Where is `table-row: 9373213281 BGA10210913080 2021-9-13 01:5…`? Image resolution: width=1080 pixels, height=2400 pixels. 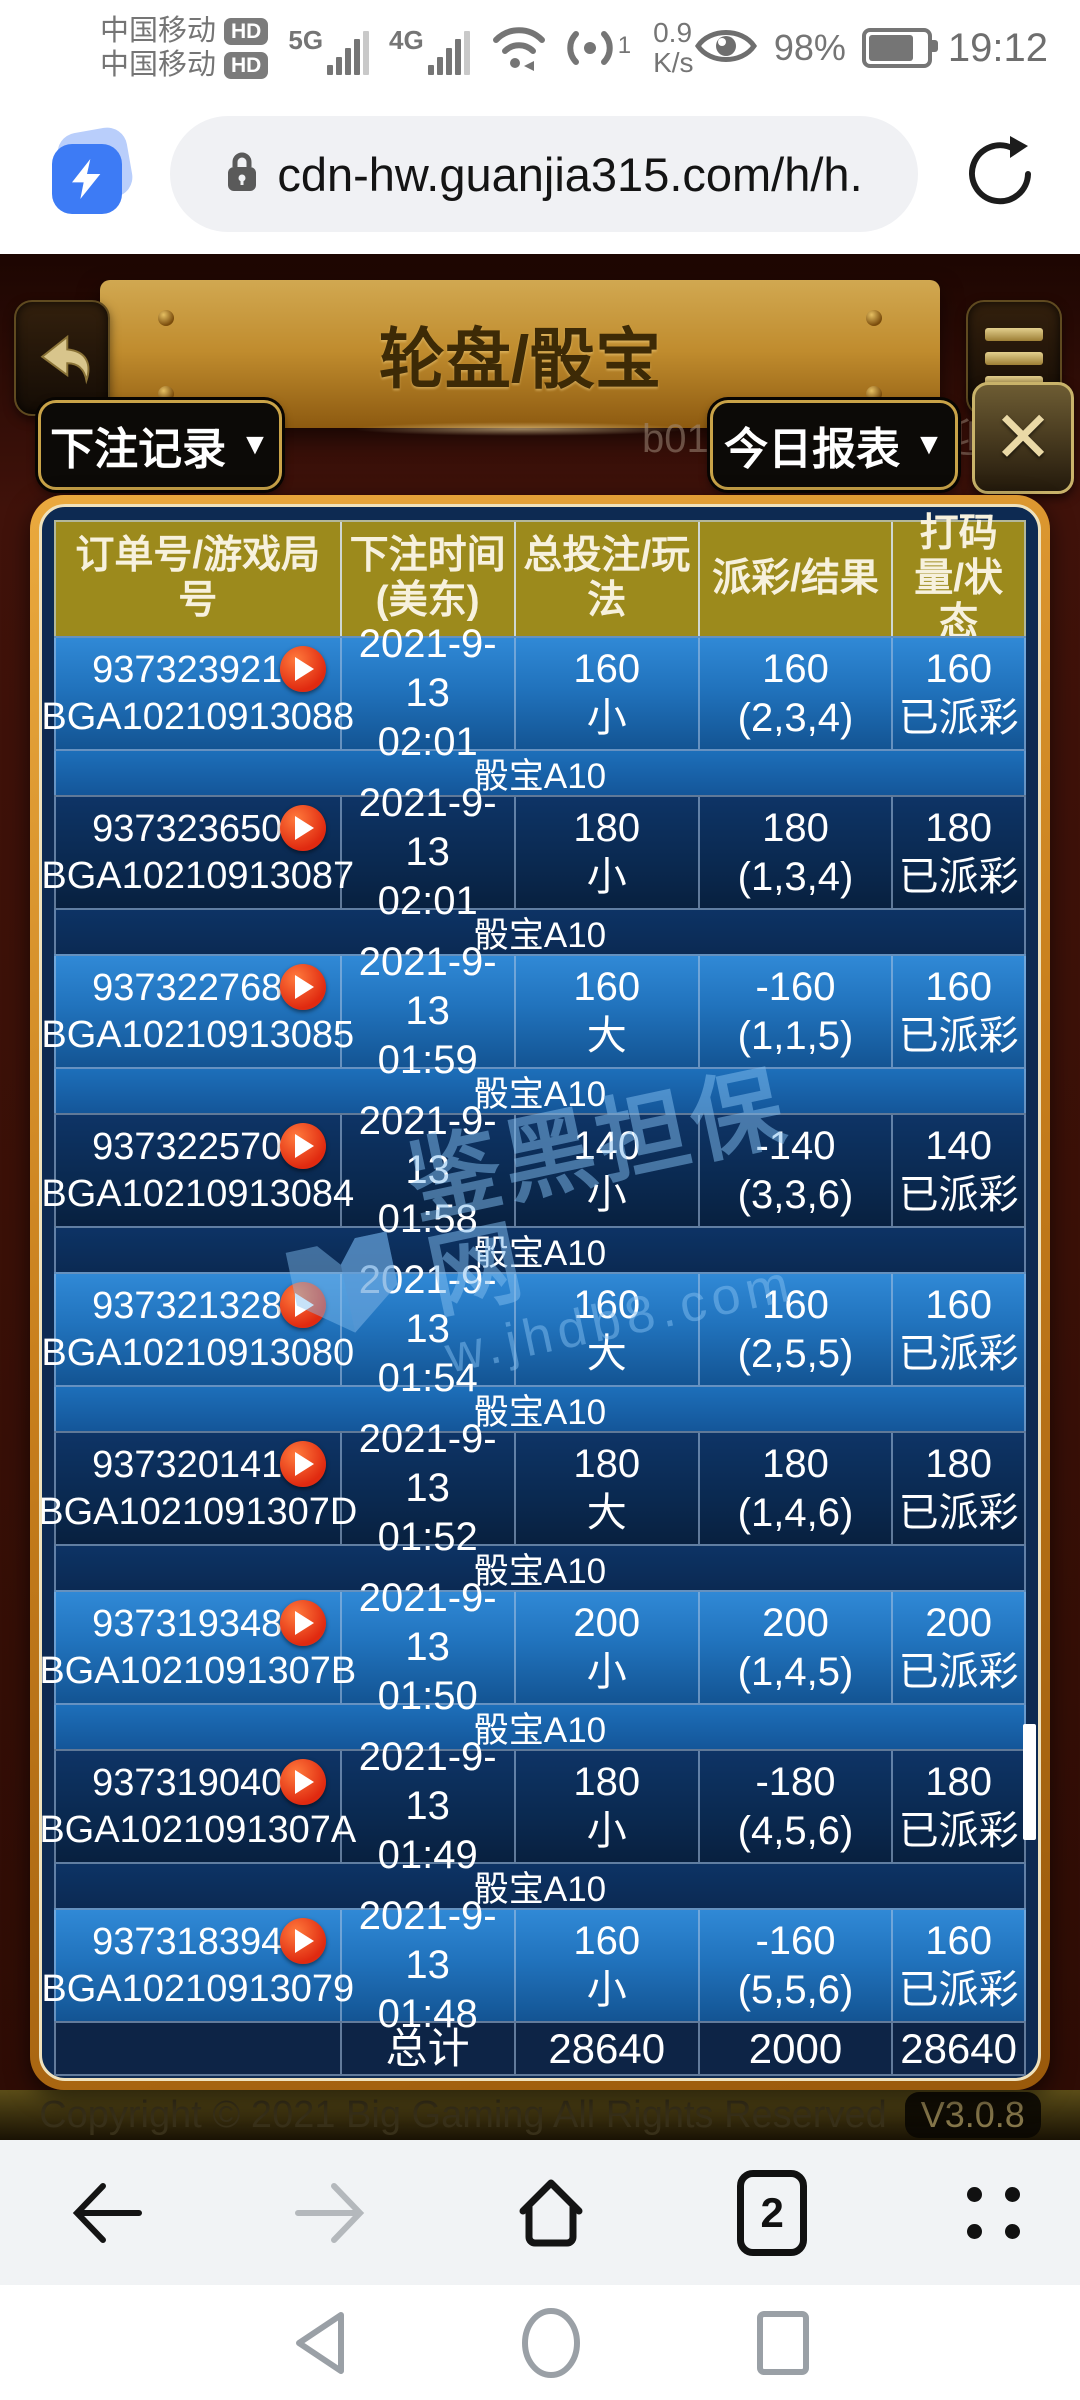 table-row: 9373213281 BGA10210913080 2021-9-13 01:5… is located at coordinates (534, 1329).